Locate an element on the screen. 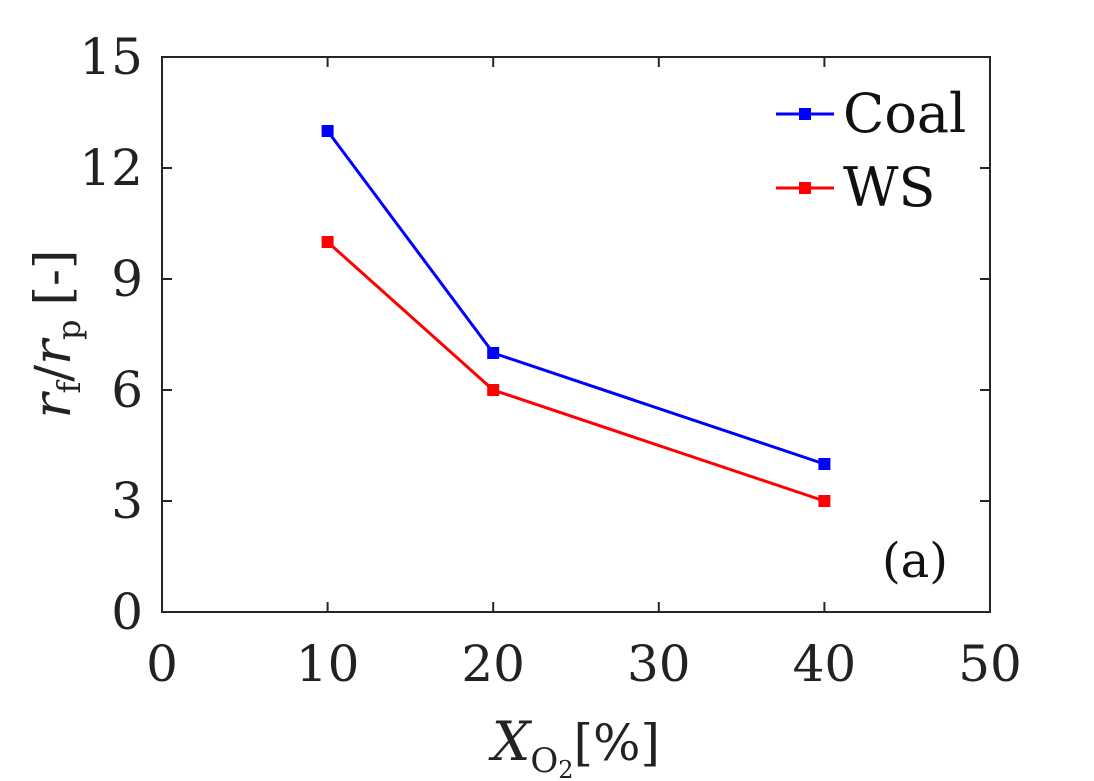  y-axis-title-slash: / is located at coordinates (53, 373).